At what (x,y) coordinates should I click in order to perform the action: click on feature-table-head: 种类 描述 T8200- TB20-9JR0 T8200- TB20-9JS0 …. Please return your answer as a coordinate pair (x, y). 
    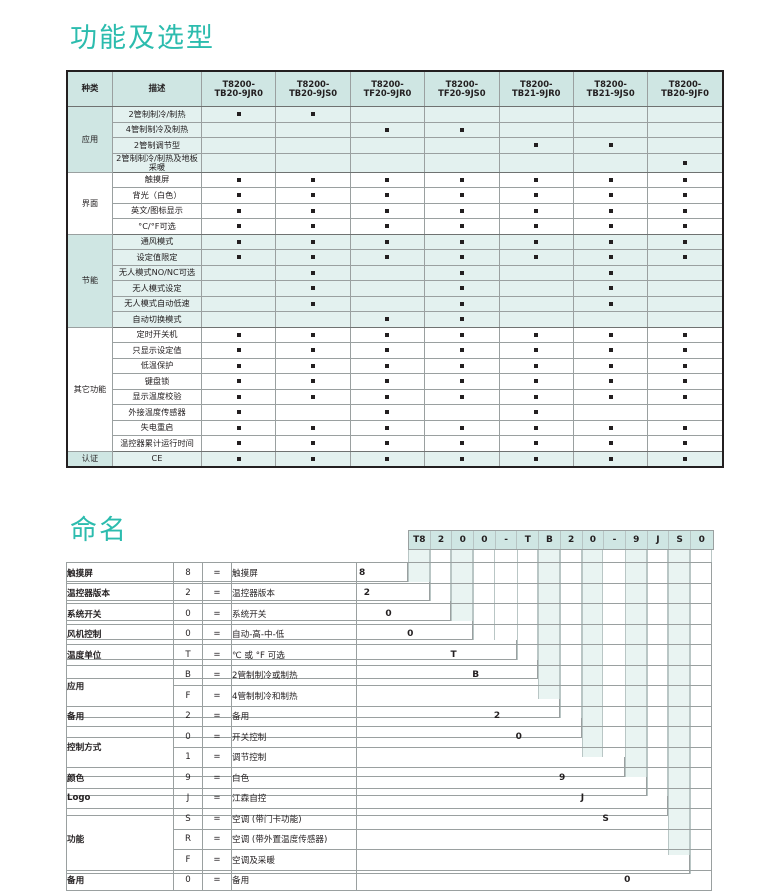
    Looking at the image, I should click on (395, 88).